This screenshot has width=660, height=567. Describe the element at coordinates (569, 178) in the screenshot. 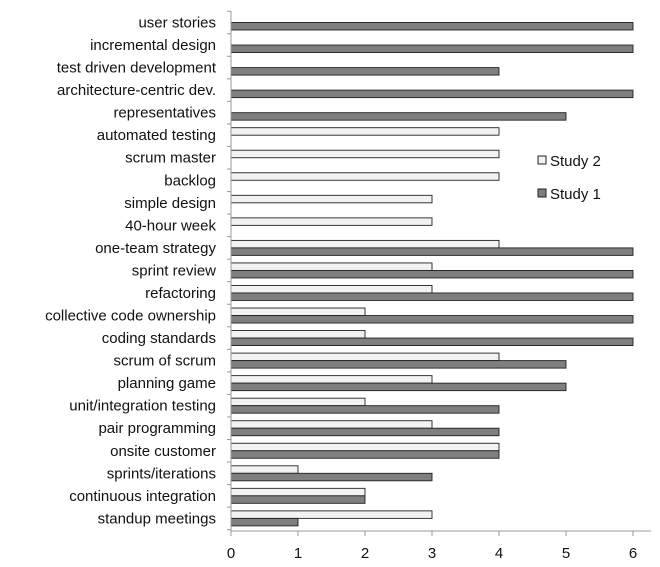

I see `legend: Study 2 Study 1` at that location.